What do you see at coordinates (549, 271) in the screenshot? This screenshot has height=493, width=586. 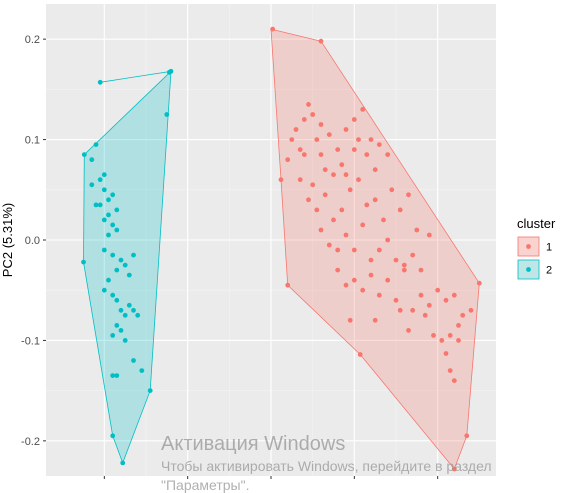 I see `legend-label-2: 2` at bounding box center [549, 271].